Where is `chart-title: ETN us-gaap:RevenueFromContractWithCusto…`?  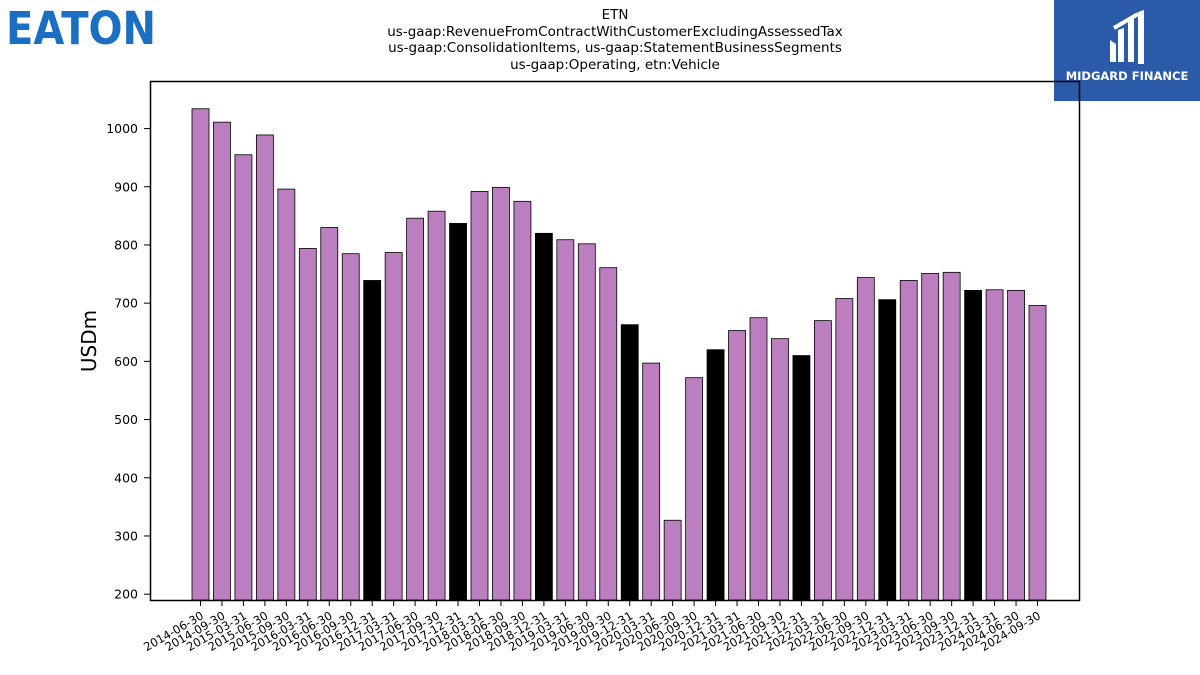 chart-title: ETN us-gaap:RevenueFromContractWithCusto… is located at coordinates (615, 40).